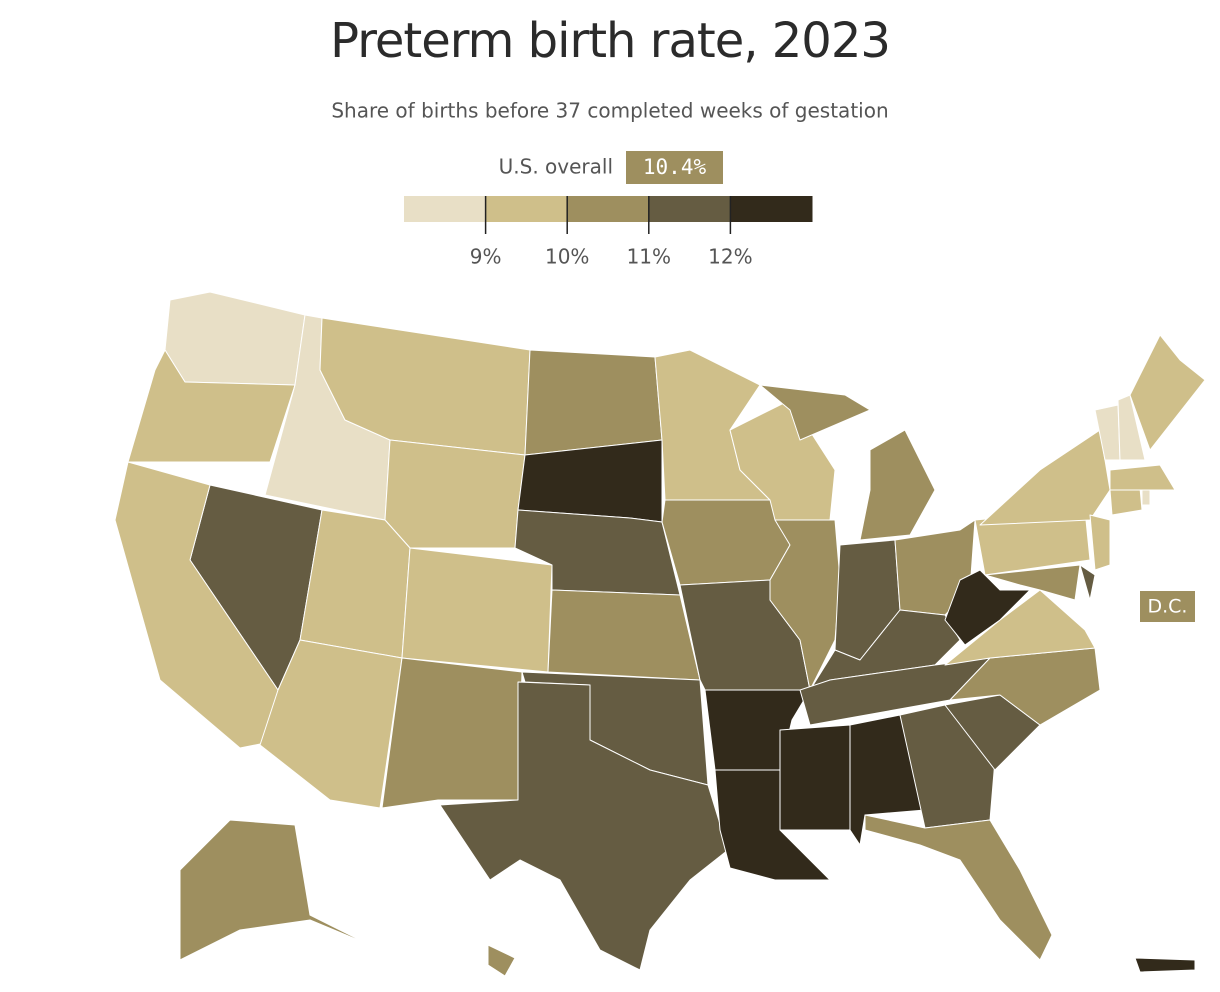 This screenshot has height=992, width=1220. I want to click on legend-tick-label: 10%, so click(567, 257).